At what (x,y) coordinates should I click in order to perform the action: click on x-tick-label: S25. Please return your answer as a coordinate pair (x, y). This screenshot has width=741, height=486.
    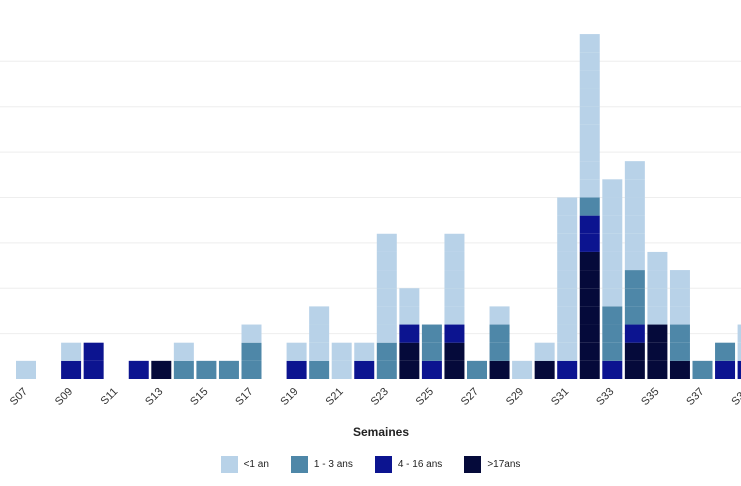
    Looking at the image, I should click on (425, 397).